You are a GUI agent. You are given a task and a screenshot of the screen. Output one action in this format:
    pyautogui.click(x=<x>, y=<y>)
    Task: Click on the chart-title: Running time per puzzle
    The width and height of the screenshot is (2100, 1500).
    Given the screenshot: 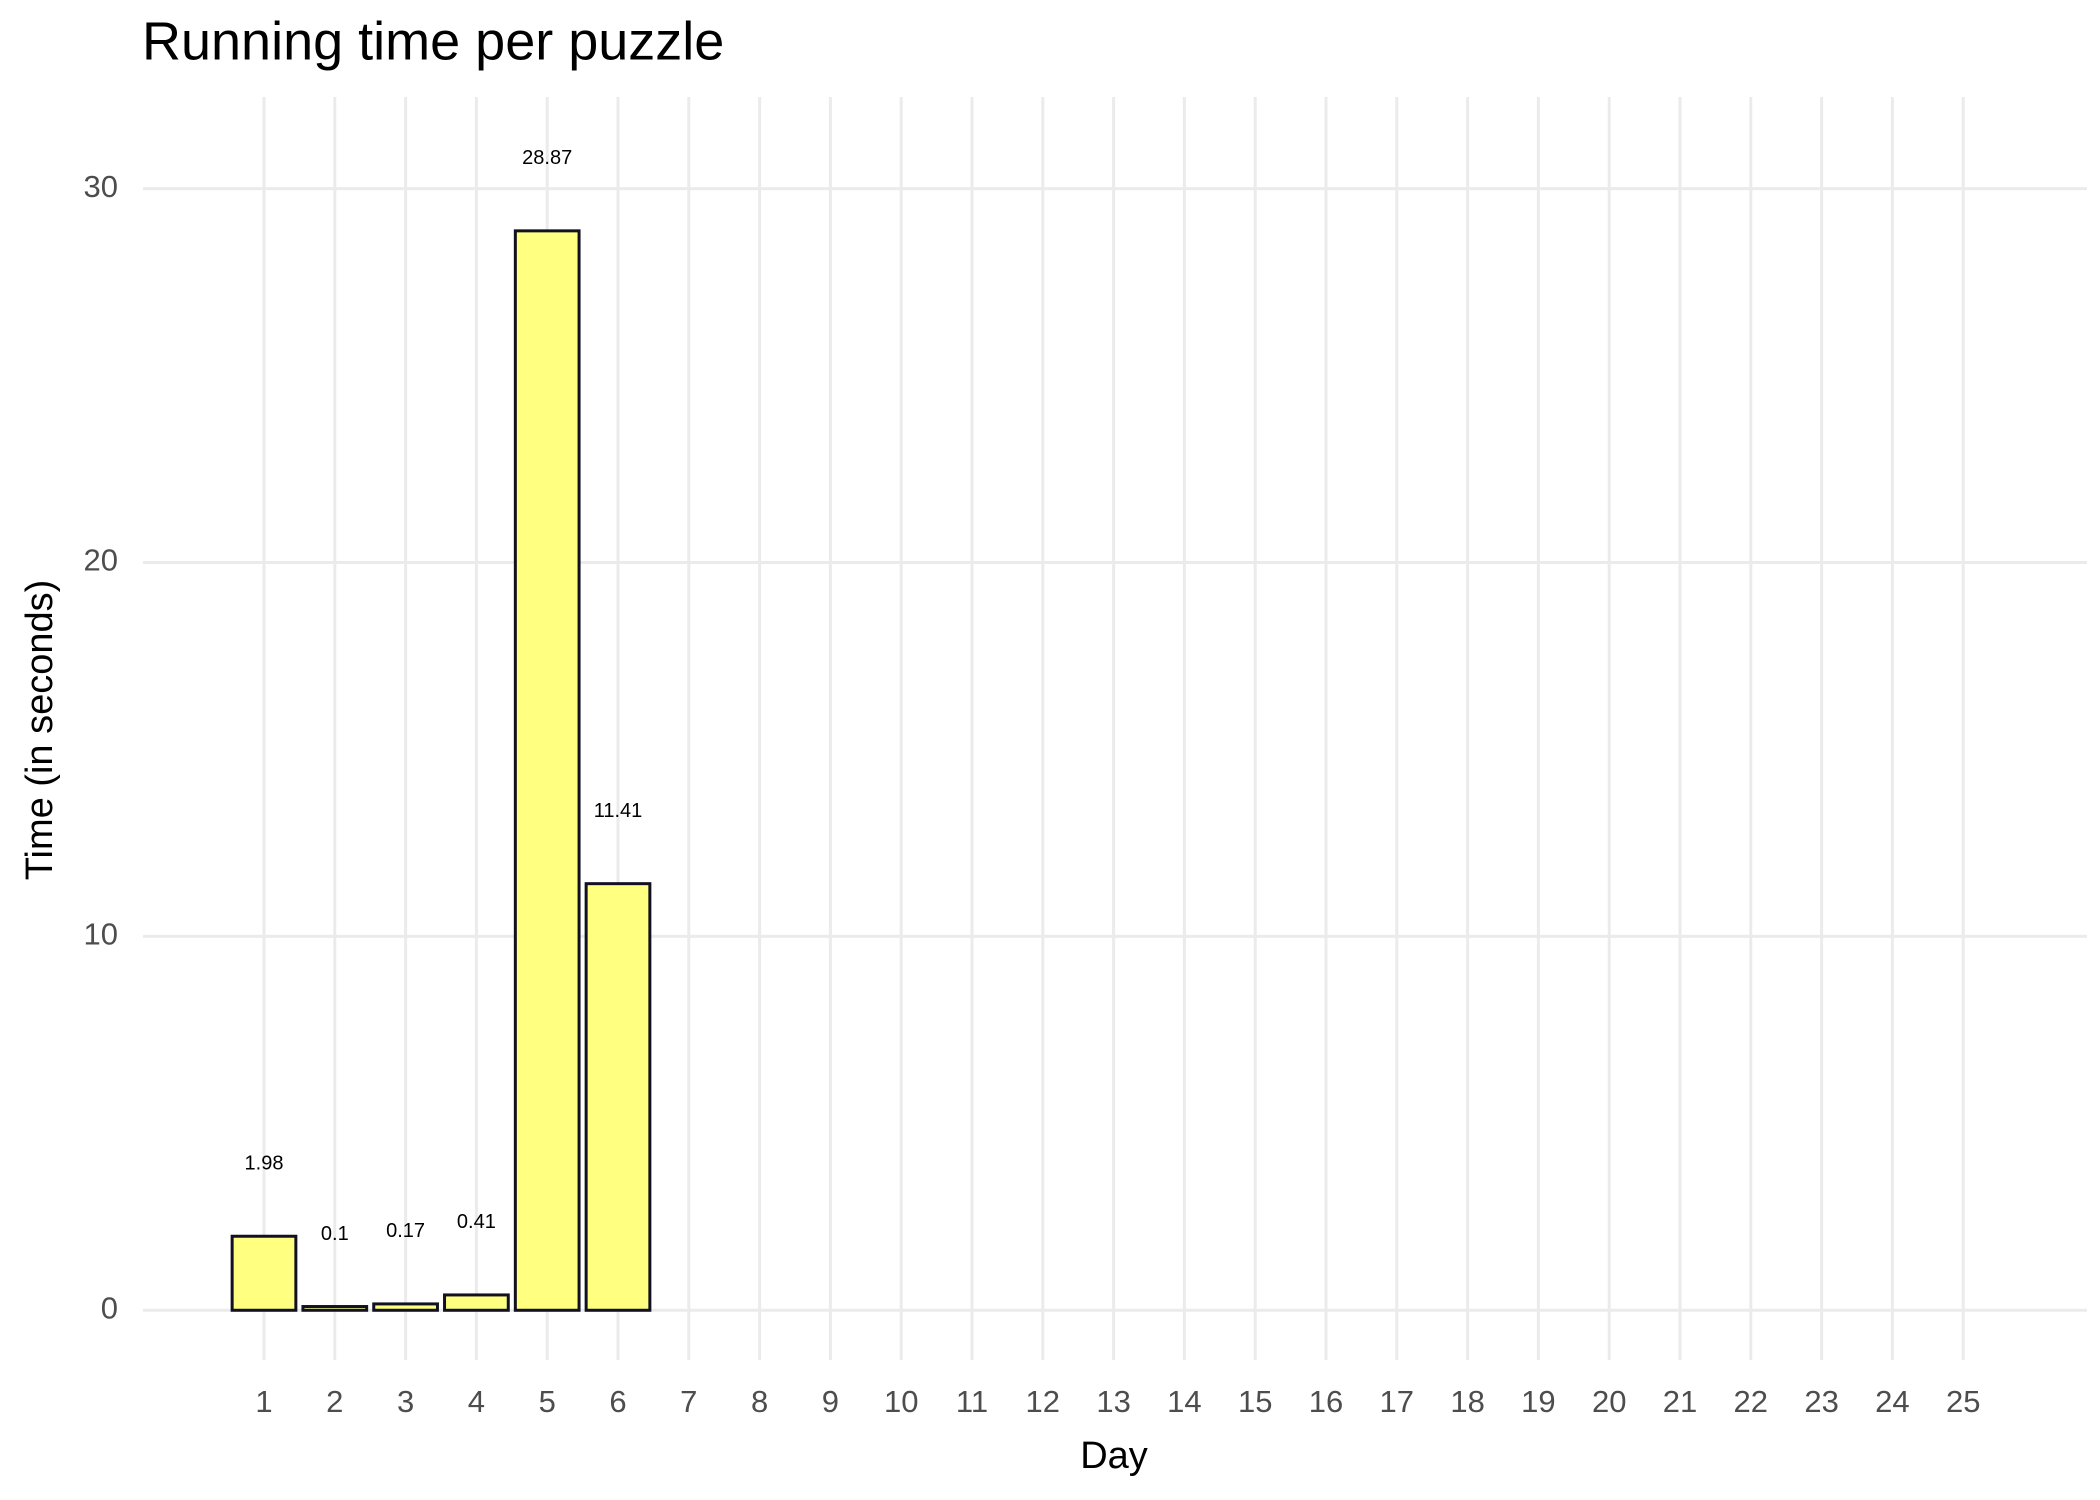 What is the action you would take?
    pyautogui.click(x=433, y=41)
    